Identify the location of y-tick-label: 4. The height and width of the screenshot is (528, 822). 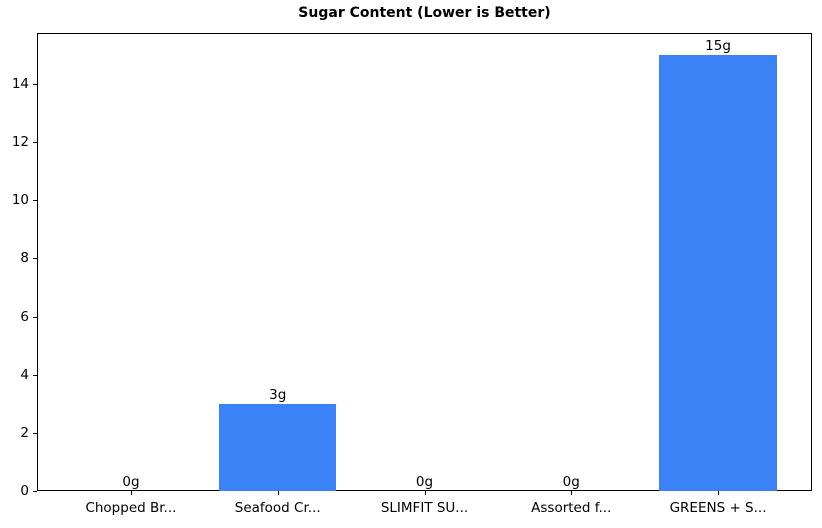
(24, 374).